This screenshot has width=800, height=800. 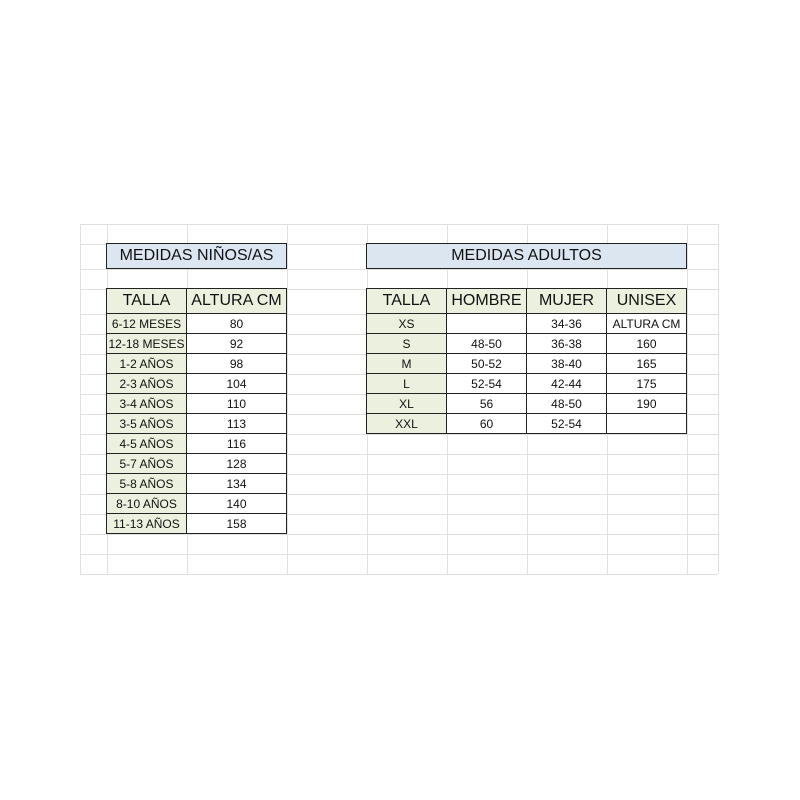 What do you see at coordinates (236, 523) in the screenshot?
I see `kids-table-cell: 158` at bounding box center [236, 523].